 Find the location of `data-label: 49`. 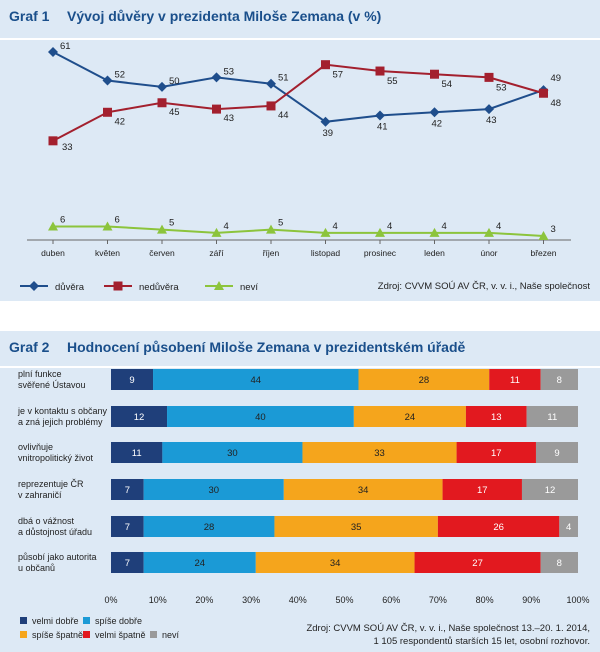

data-label: 49 is located at coordinates (556, 78).